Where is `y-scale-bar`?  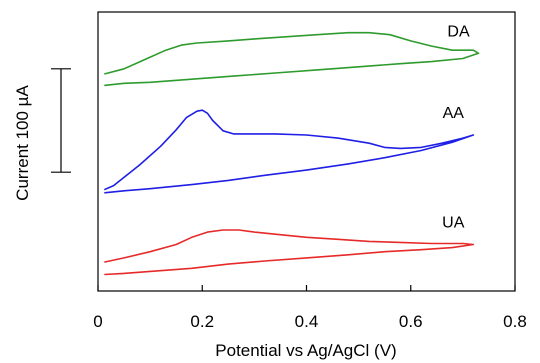
y-scale-bar is located at coordinates (61, 120).